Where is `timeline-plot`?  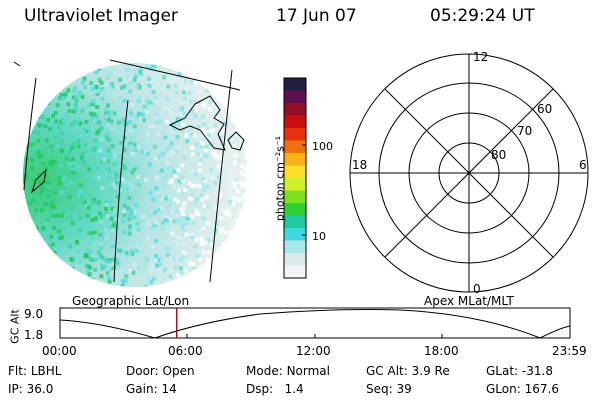 timeline-plot is located at coordinates (315, 323).